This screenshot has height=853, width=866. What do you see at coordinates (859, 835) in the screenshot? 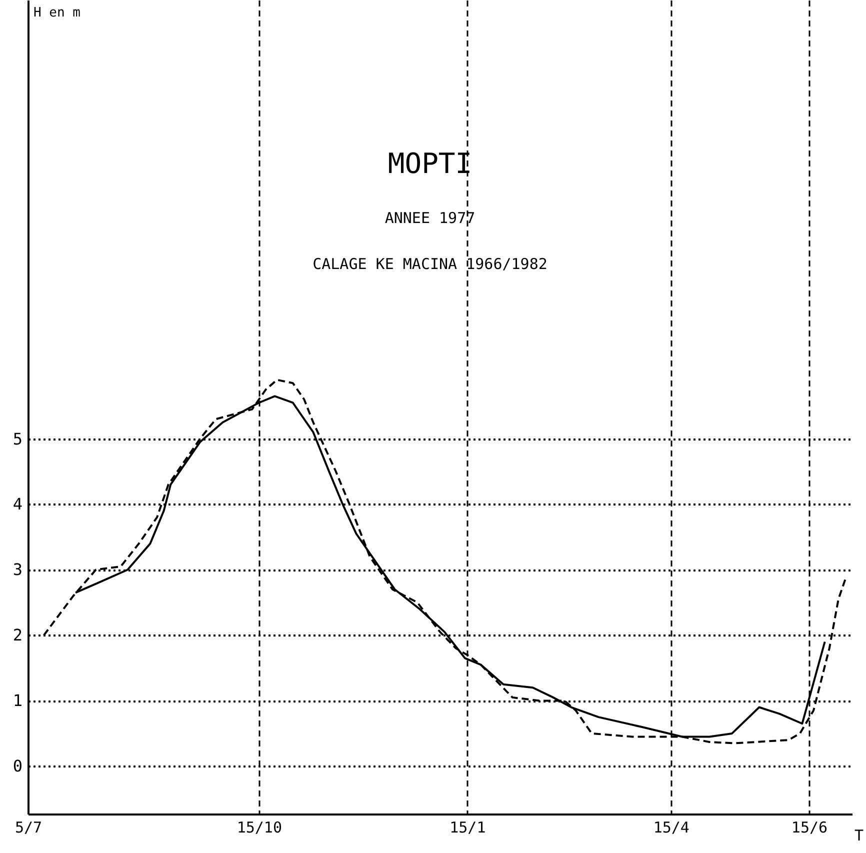
I see `x-axis-title: T` at bounding box center [859, 835].